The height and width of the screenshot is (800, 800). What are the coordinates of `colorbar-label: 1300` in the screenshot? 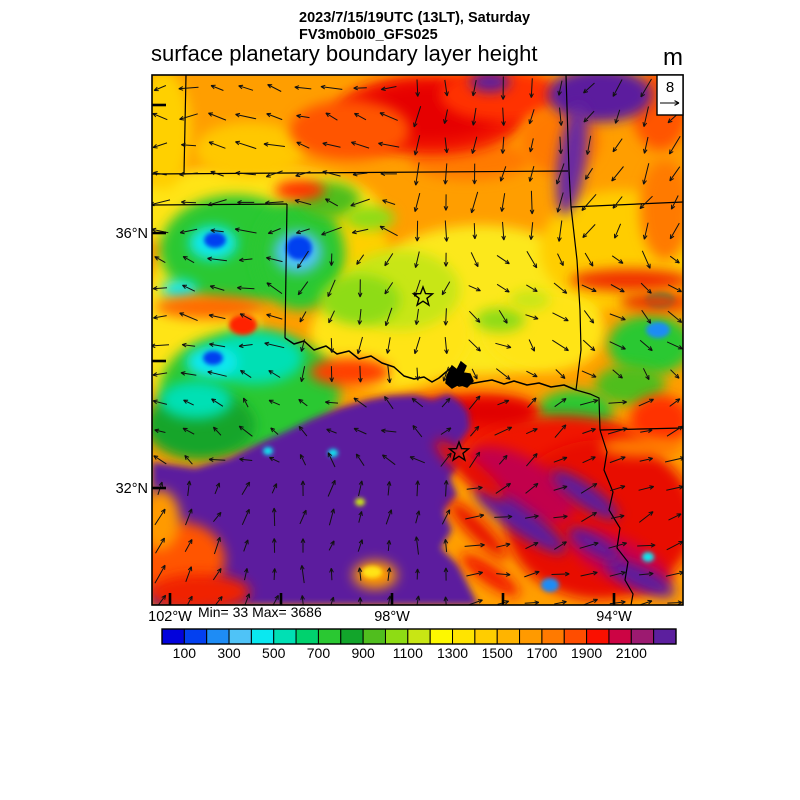 It's located at (452, 653).